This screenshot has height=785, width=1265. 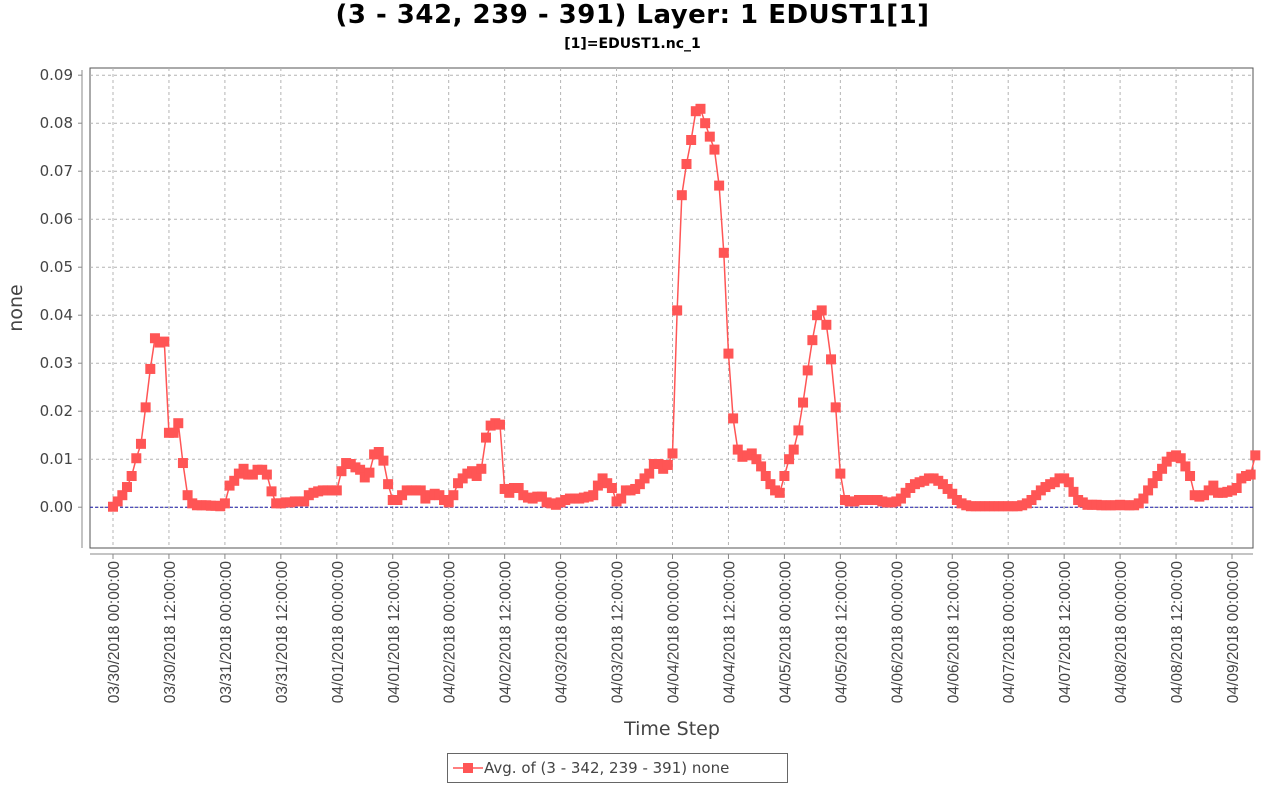 What do you see at coordinates (226, 632) in the screenshot?
I see `x-tick-label: 03/31/2018 00:00:00` at bounding box center [226, 632].